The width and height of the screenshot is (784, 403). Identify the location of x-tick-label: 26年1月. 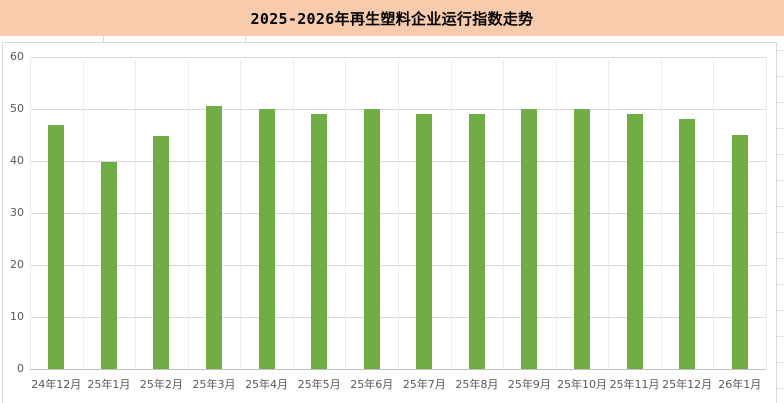
(740, 384).